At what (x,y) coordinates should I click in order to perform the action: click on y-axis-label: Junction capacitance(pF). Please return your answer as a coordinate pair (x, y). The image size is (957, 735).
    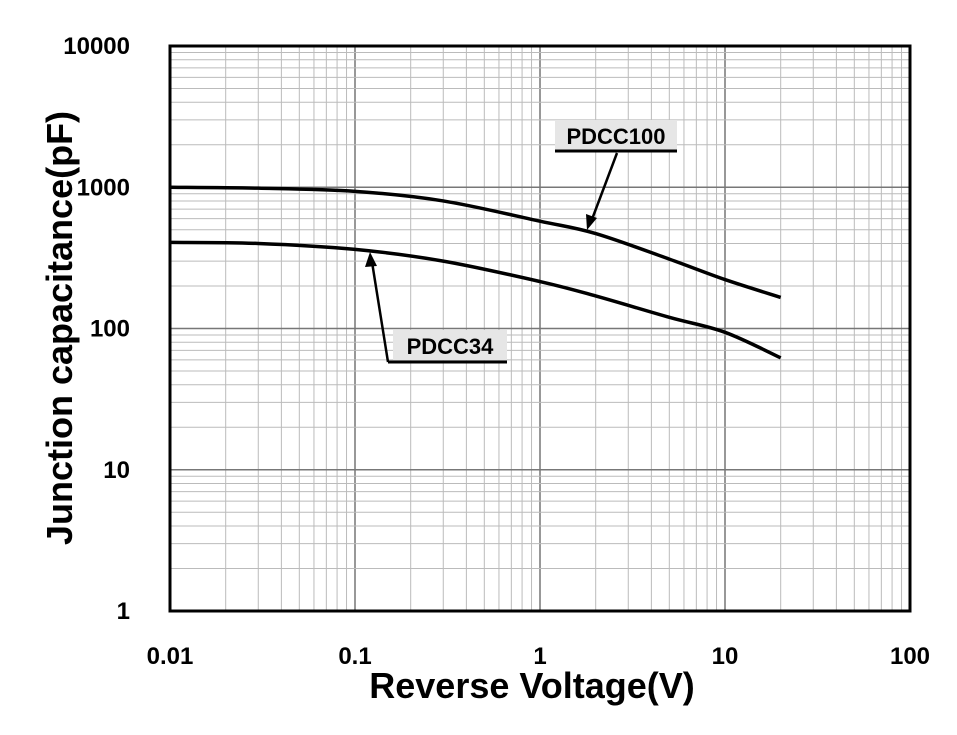
    Looking at the image, I should click on (59, 328).